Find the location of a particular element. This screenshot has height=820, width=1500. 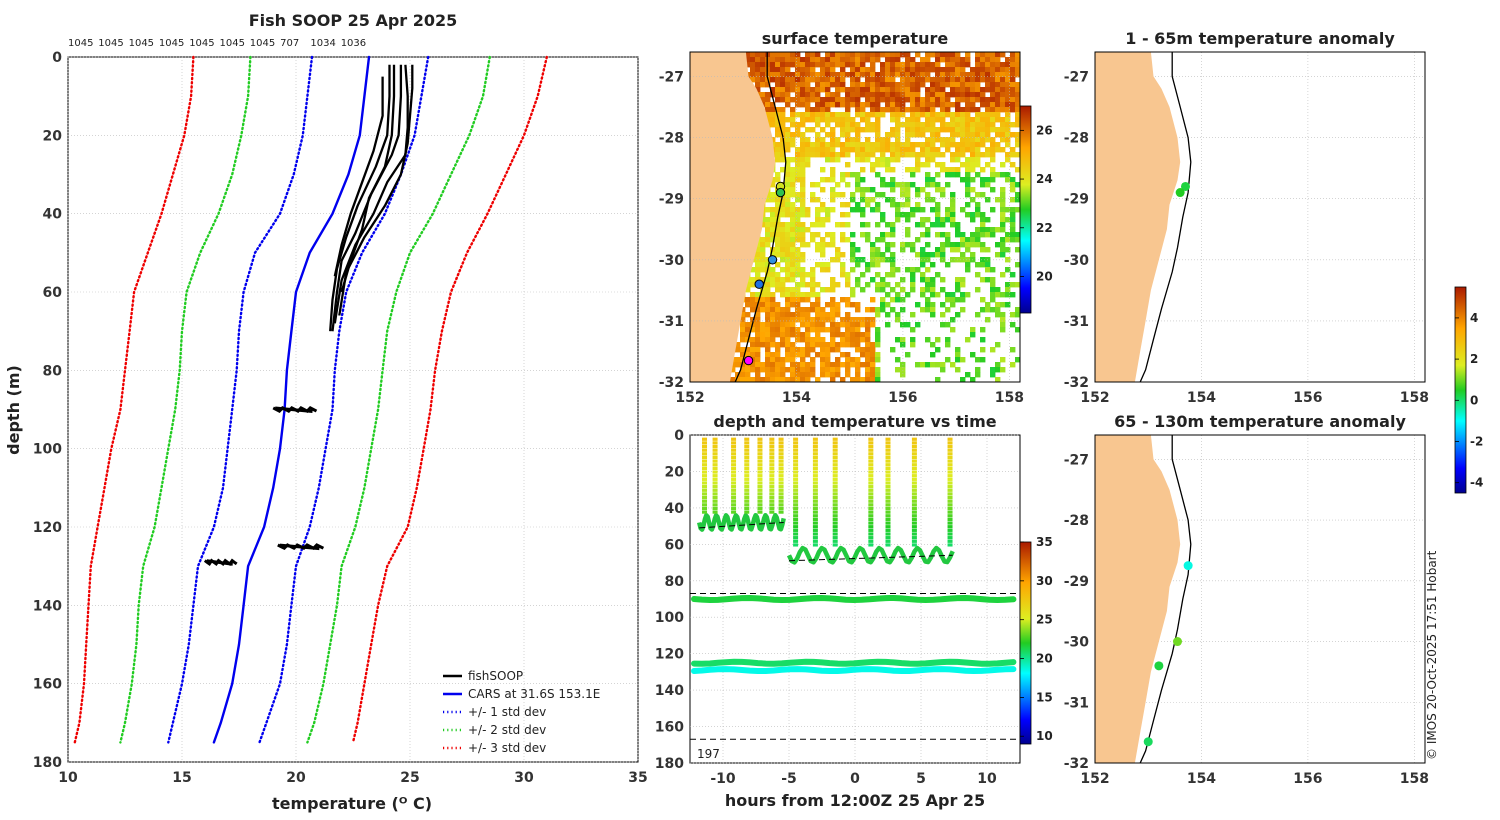

legend-label: fishSOOP is located at coordinates (495, 676).